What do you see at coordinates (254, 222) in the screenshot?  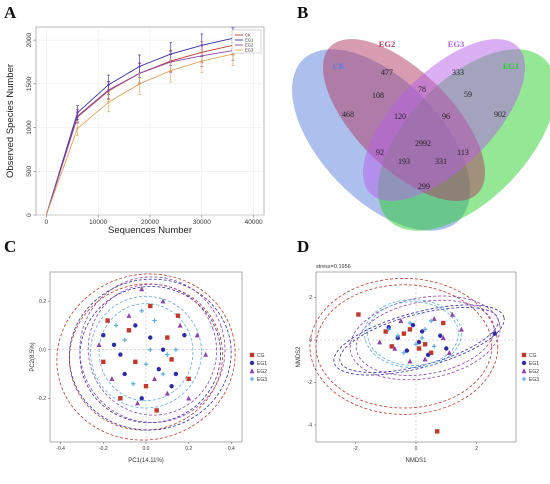 I see `rarefaction-x-tick-label: 40000` at bounding box center [254, 222].